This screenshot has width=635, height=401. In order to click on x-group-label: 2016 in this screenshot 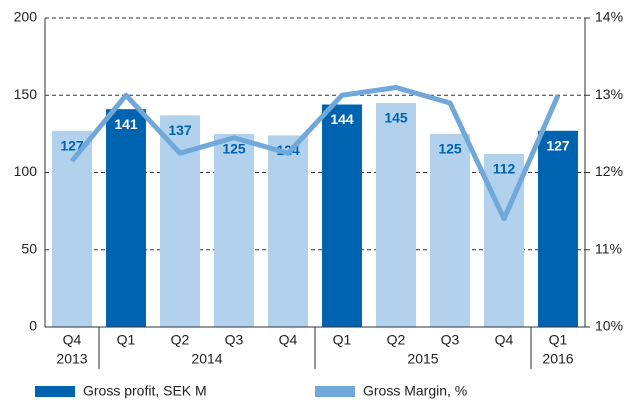, I will do `click(557, 359)`.